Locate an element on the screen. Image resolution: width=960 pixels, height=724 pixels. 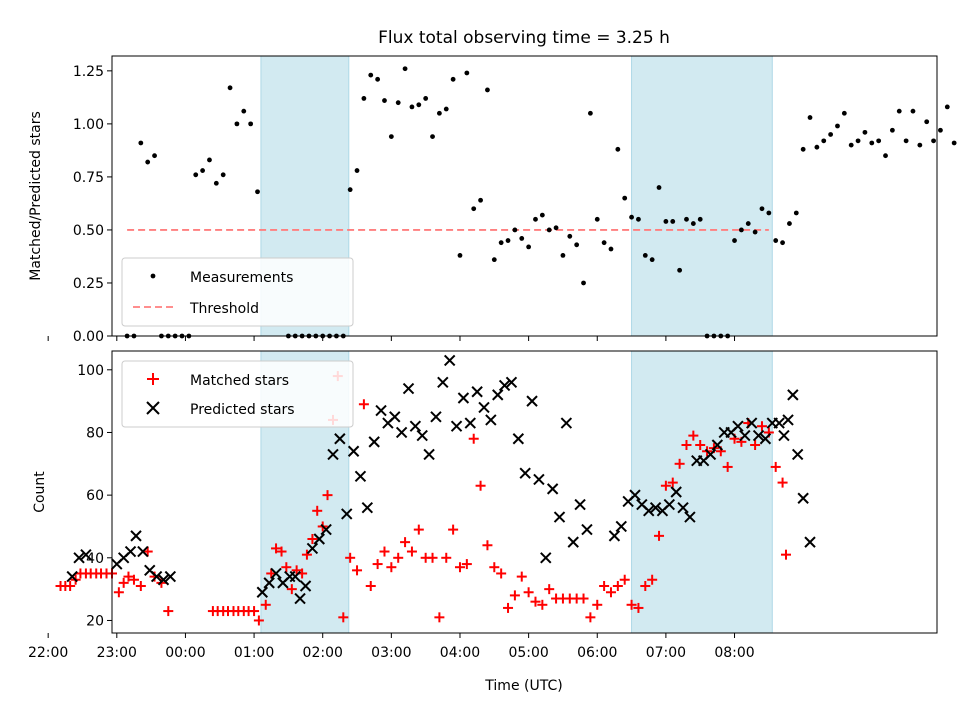
legend-measurements-label: Measurements is located at coordinates (241, 278).